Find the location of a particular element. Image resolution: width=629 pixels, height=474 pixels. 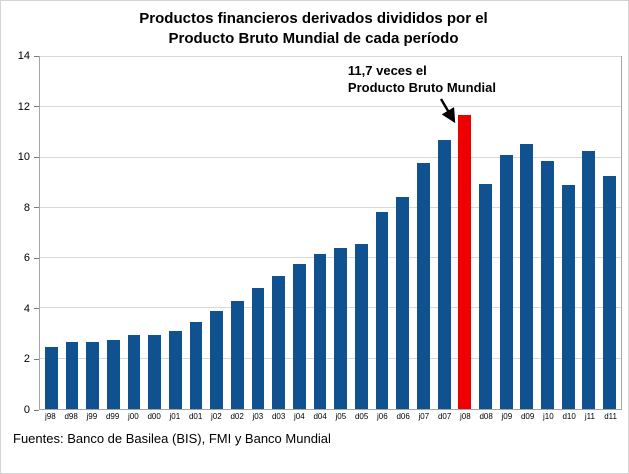

x-tick-label: d01 is located at coordinates (195, 416).